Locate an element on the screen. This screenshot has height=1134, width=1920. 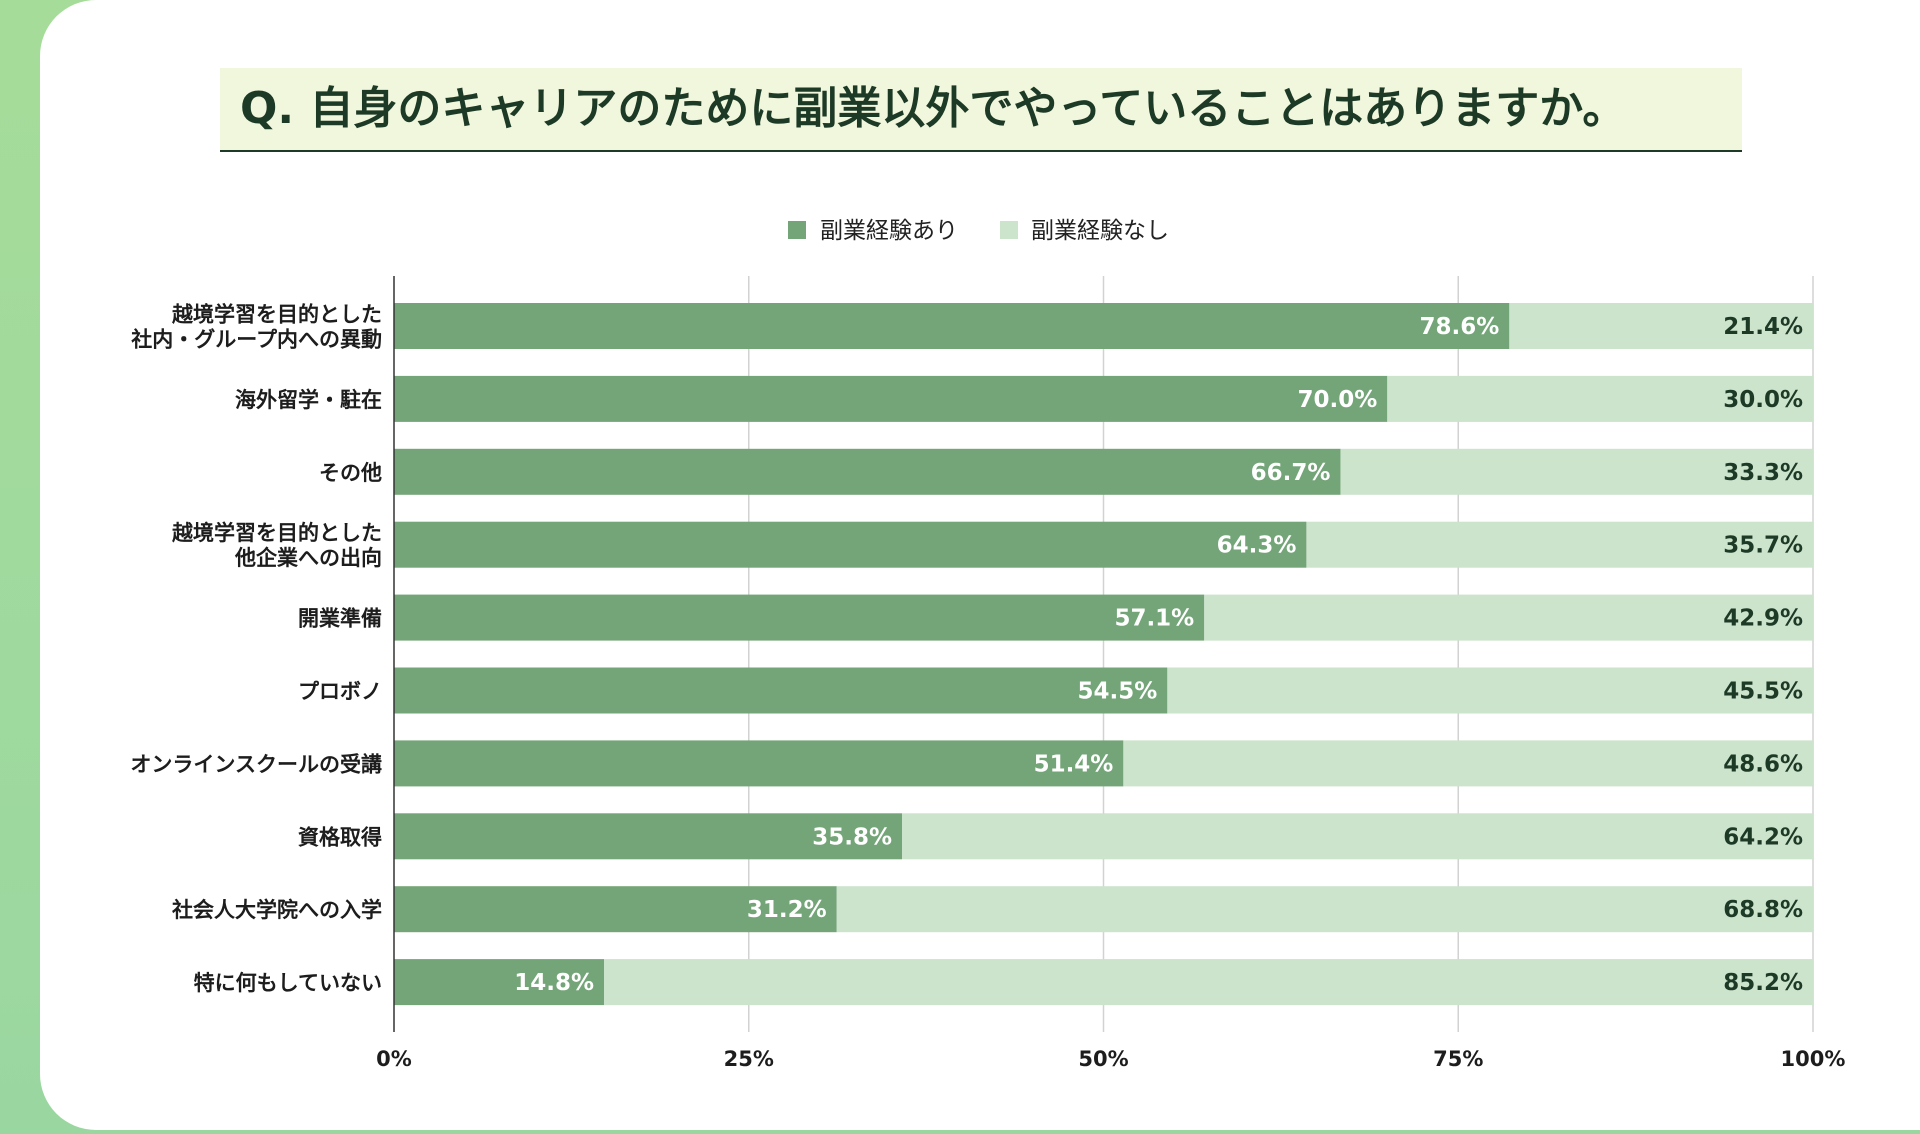
x-tick-label: 75% is located at coordinates (1458, 1059).